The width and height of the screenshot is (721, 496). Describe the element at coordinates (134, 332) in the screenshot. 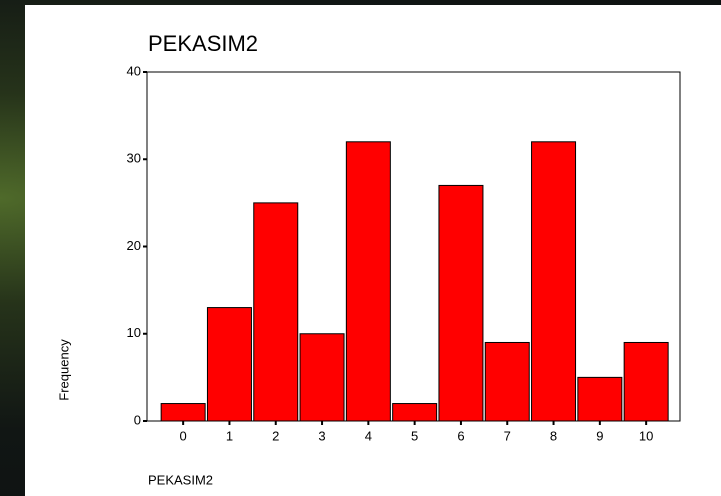

I see `y-tick-label: 10` at that location.